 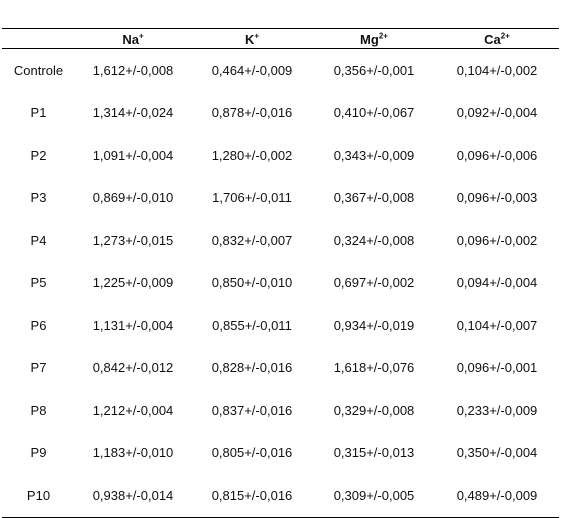 What do you see at coordinates (133, 496) in the screenshot?
I see `cell-na: 0,938+/-0,014` at bounding box center [133, 496].